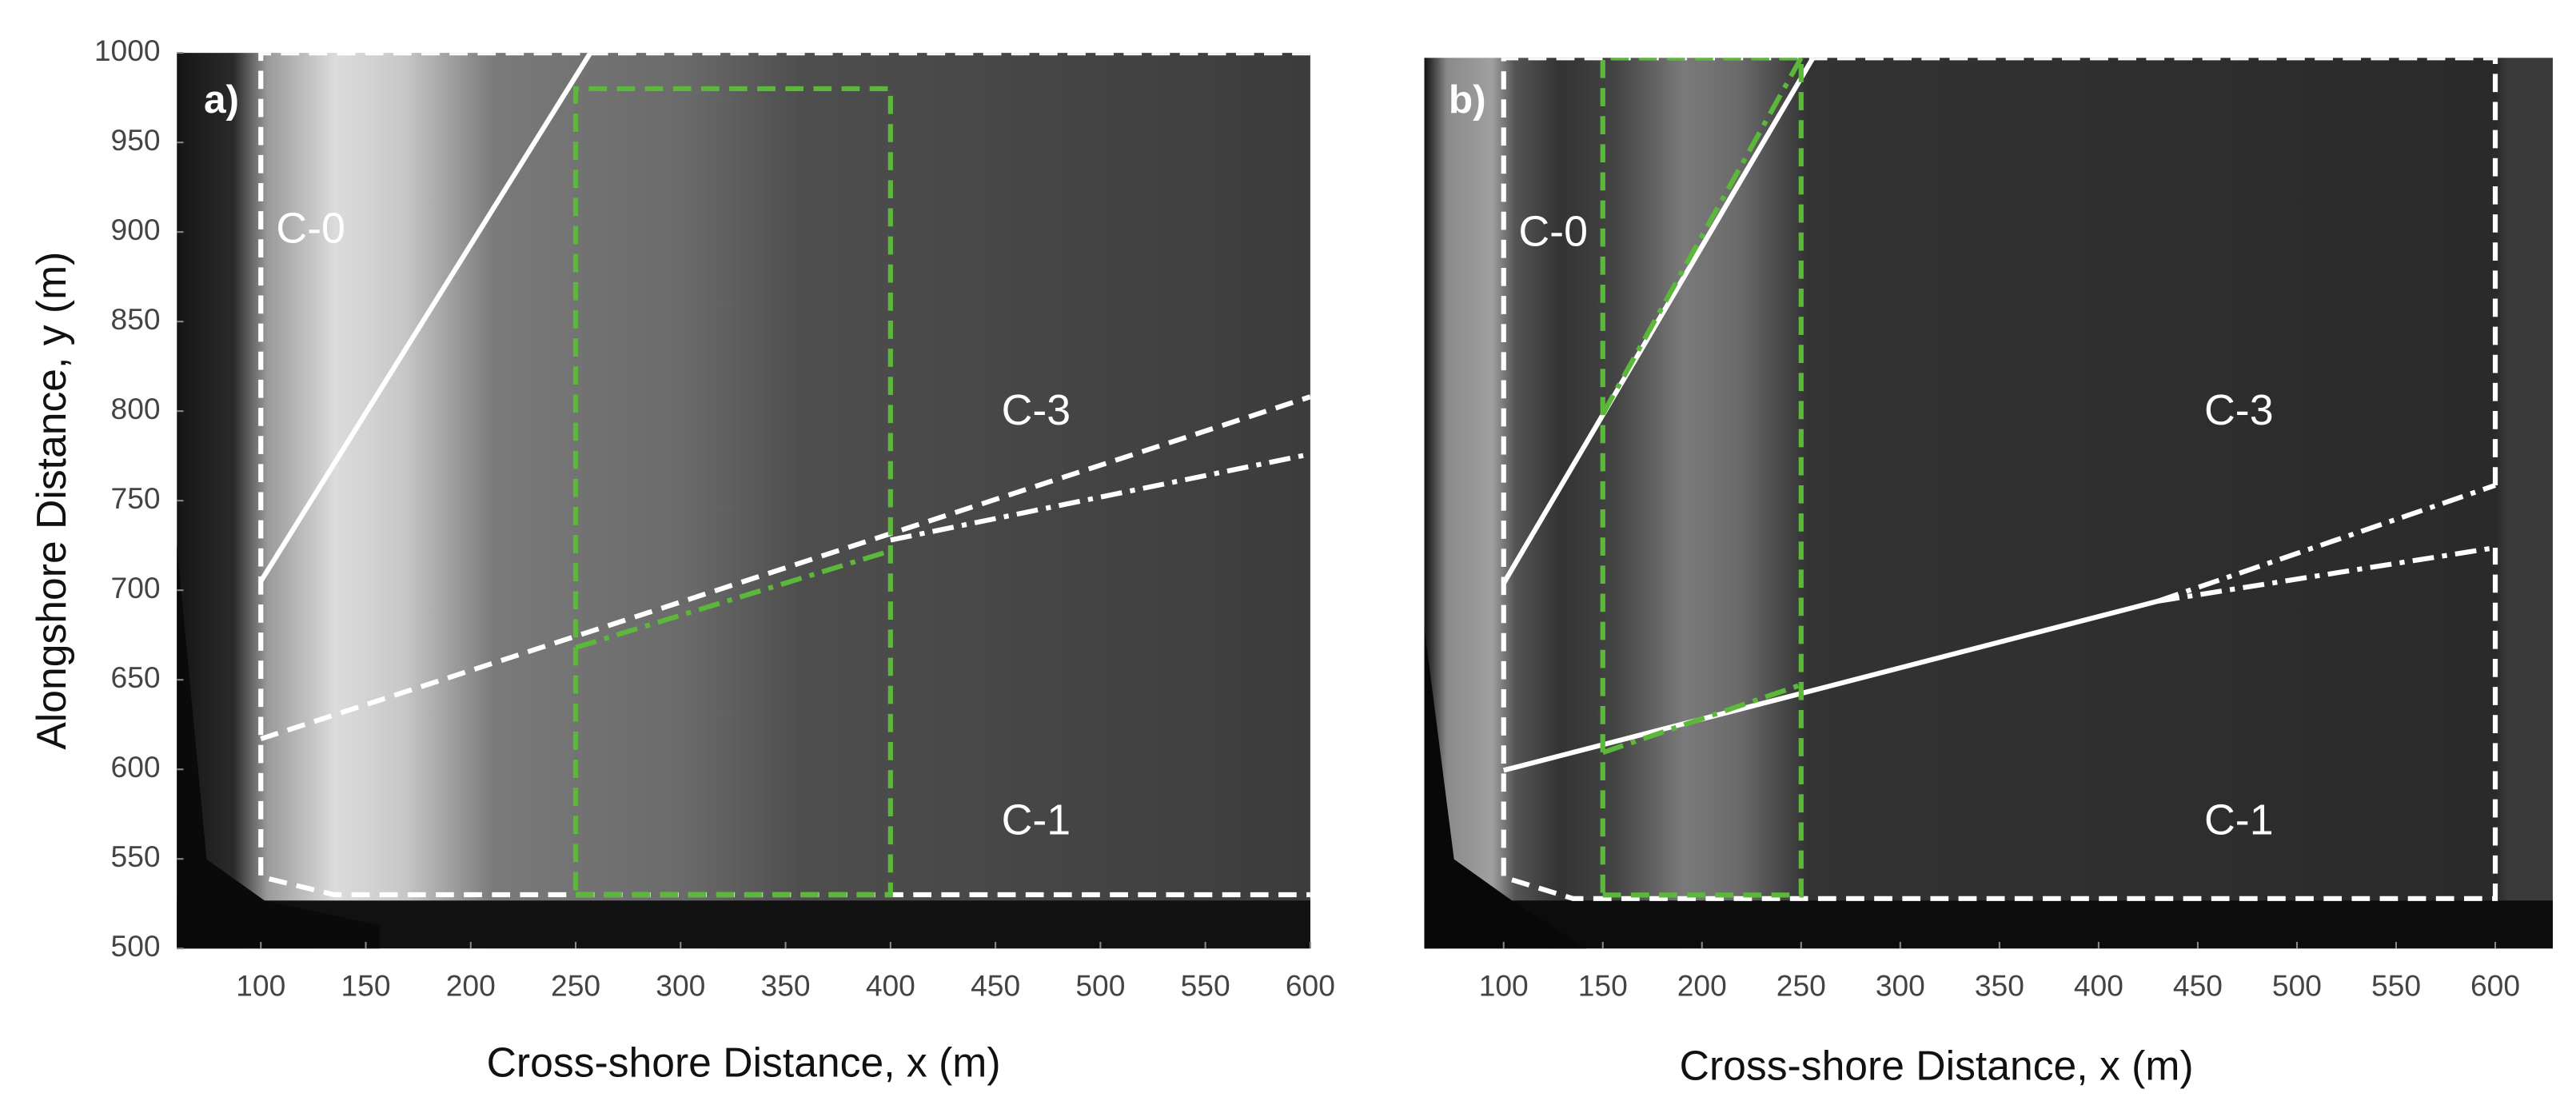 The width and height of the screenshot is (2576, 1117). I want to click on y-tick-label: 700, so click(136, 587).